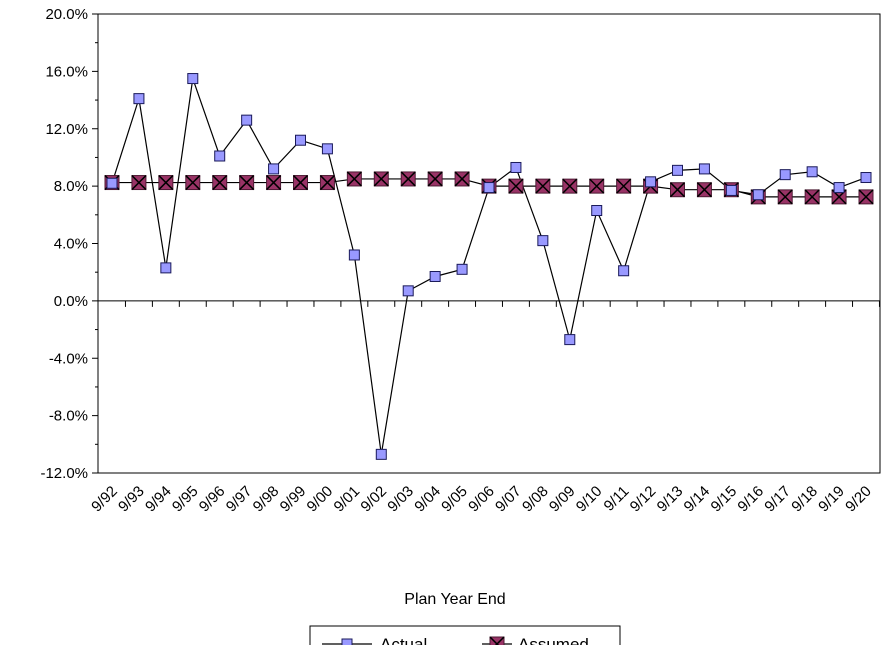 Image resolution: width=887 pixels, height=645 pixels. Describe the element at coordinates (347, 641) in the screenshot. I see `legend-marker-actual` at that location.